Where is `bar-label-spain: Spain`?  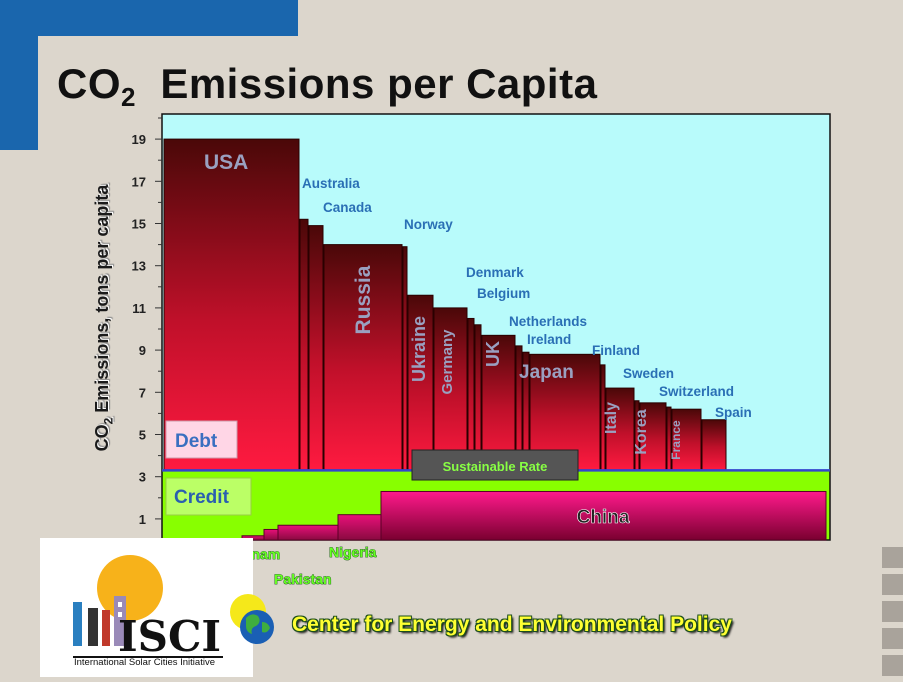 bar-label-spain: Spain is located at coordinates (733, 412).